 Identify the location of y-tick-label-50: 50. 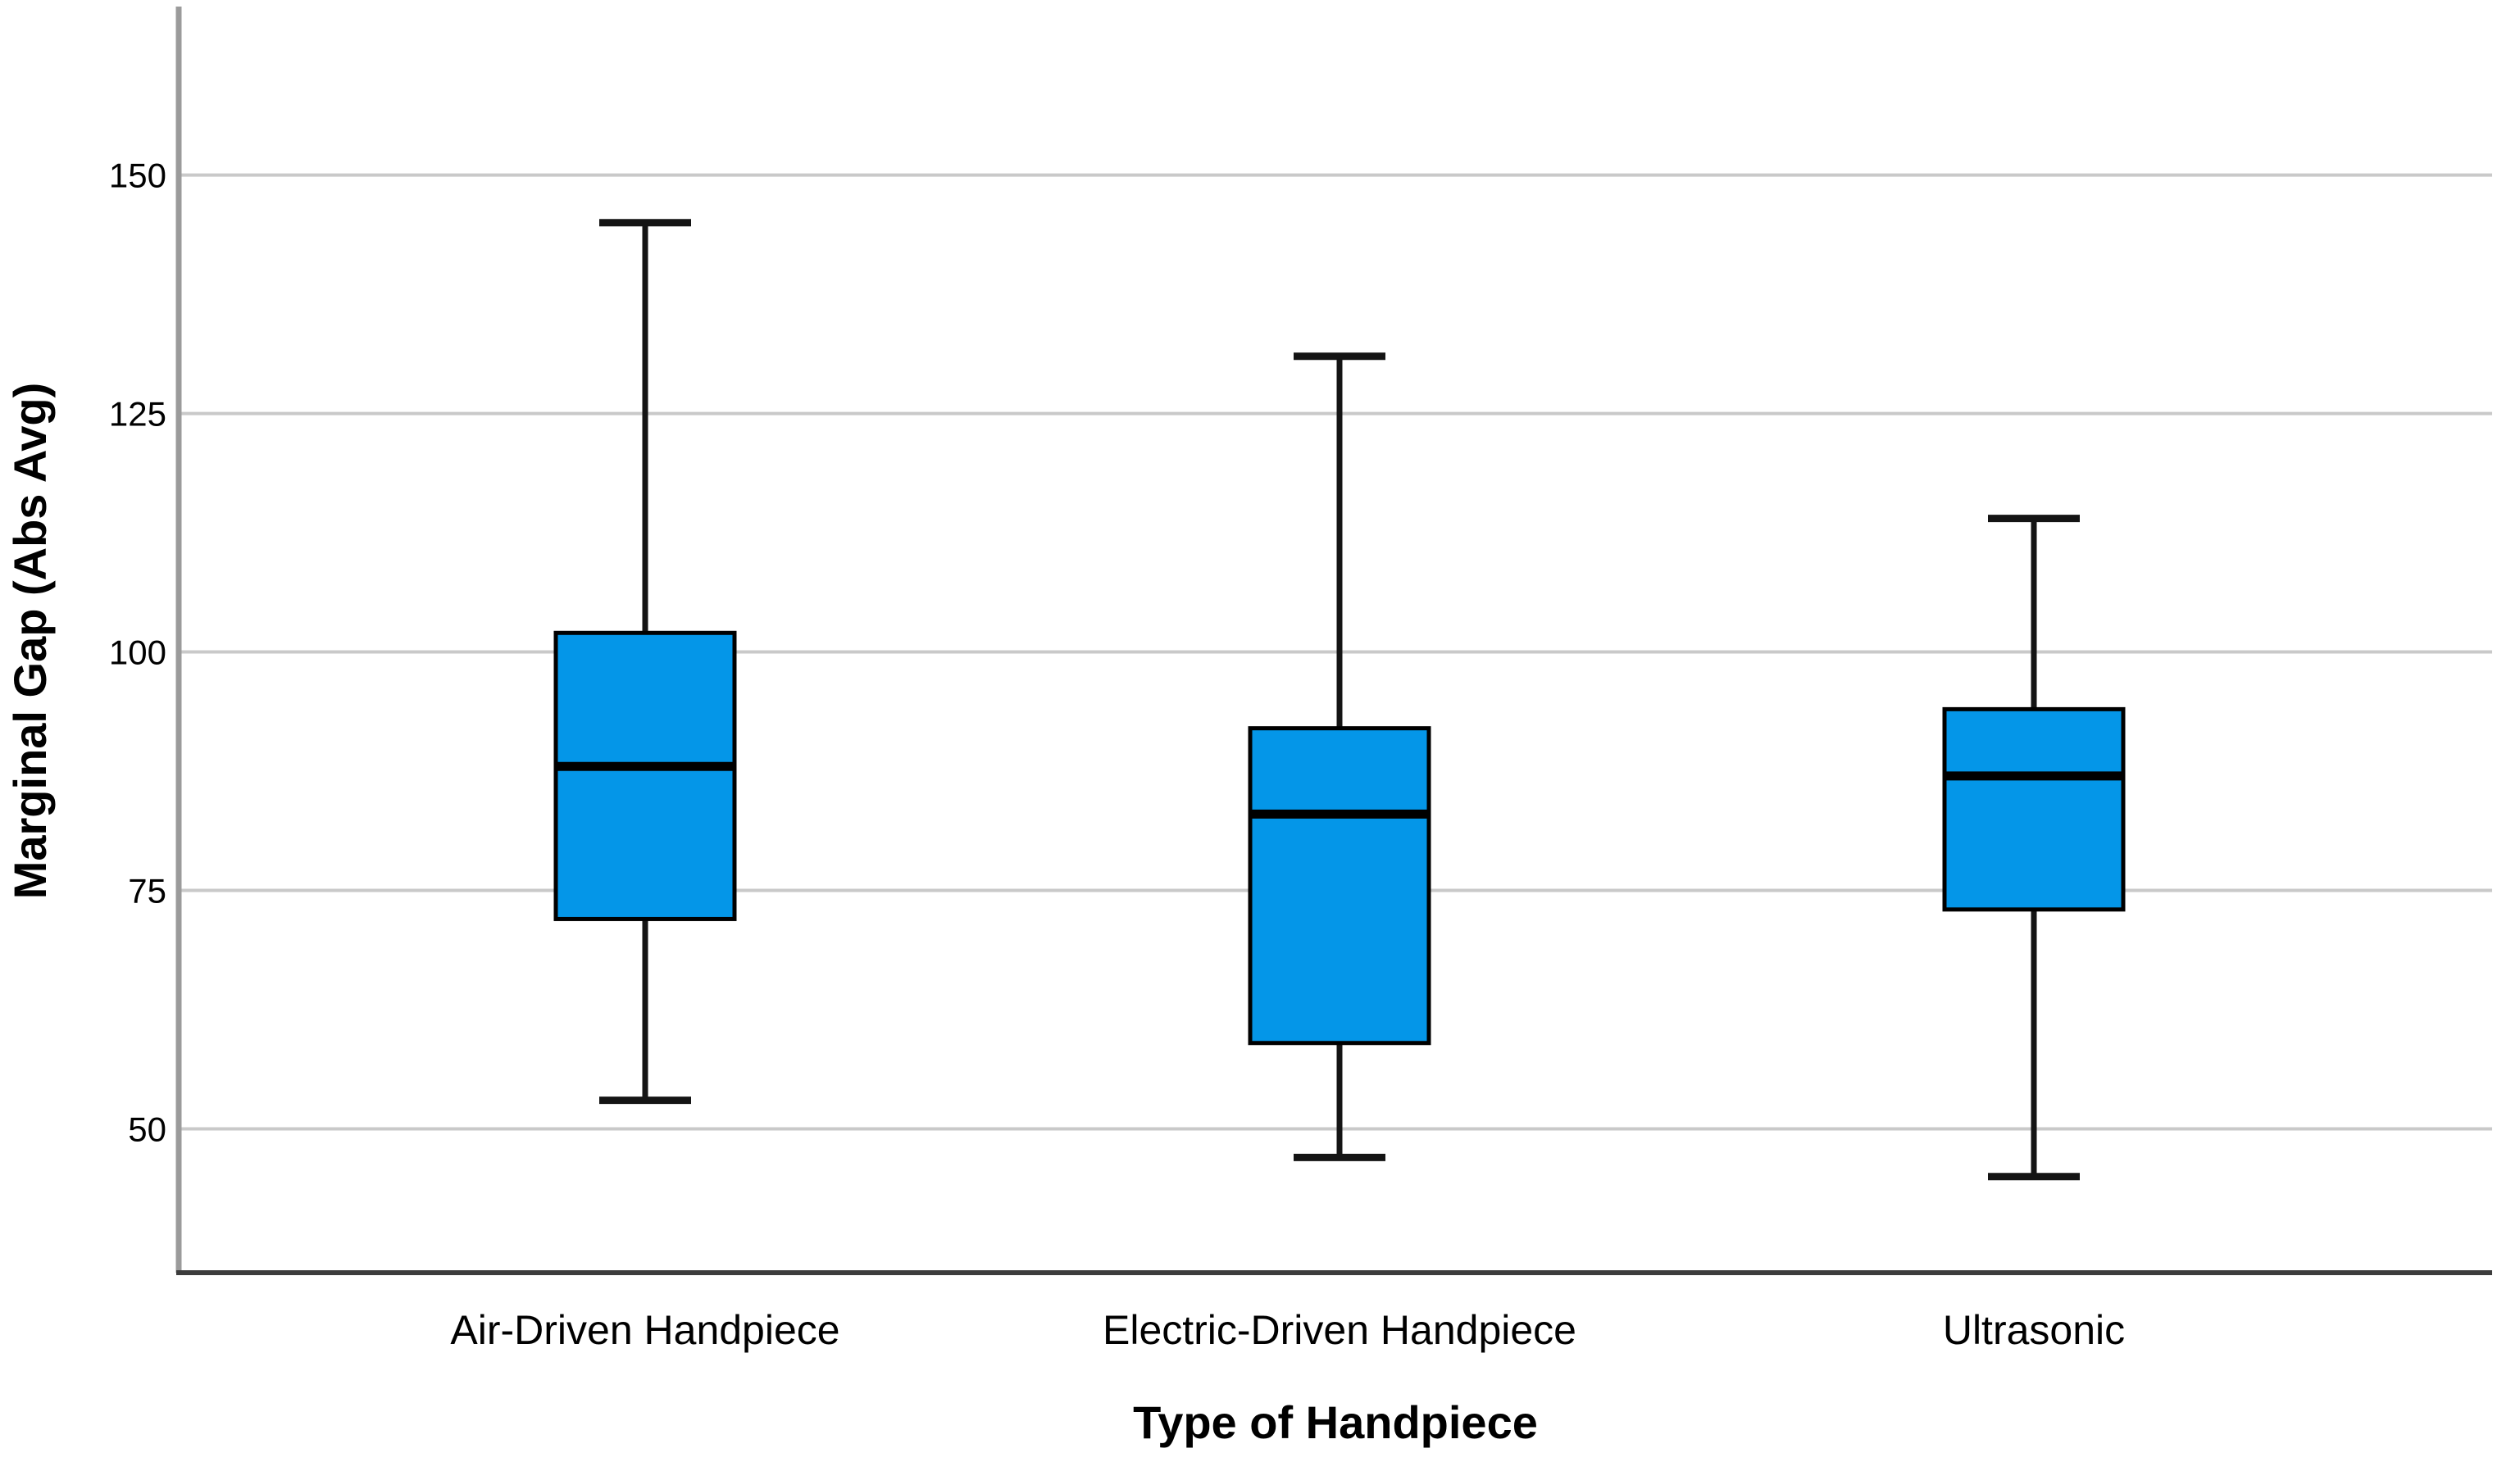
(147, 1129).